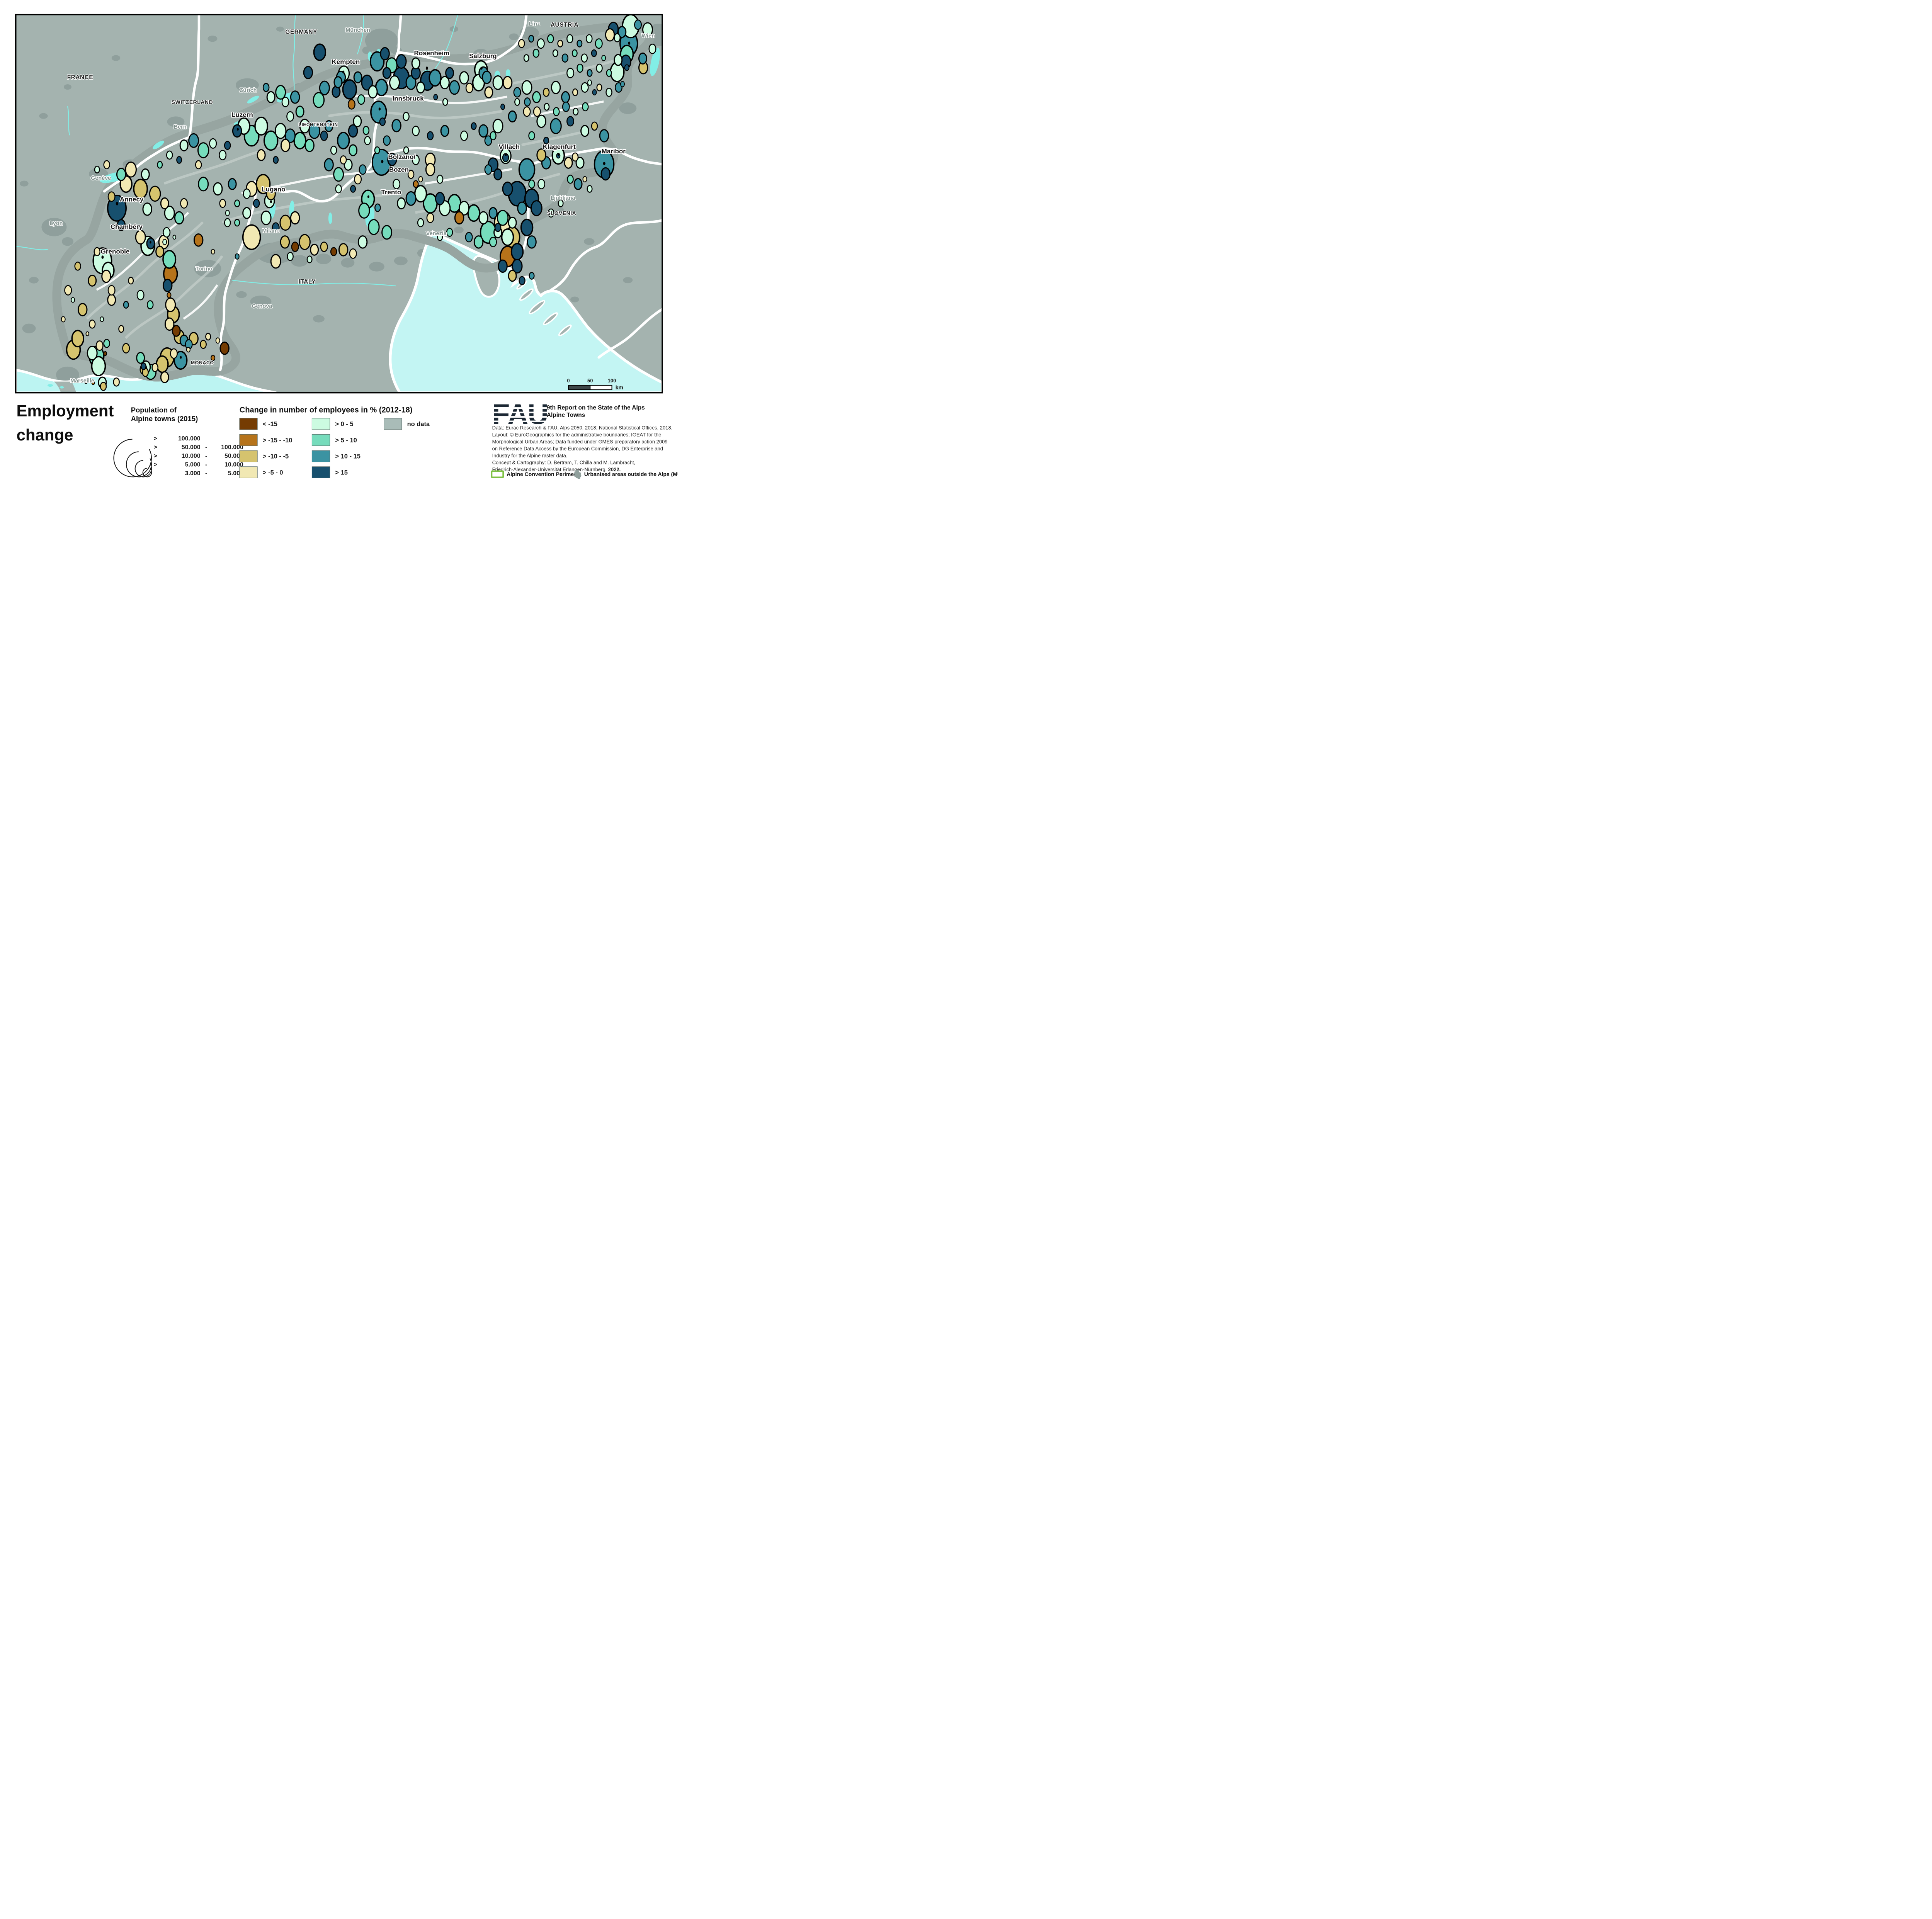 This screenshot has height=1919, width=1932. Describe the element at coordinates (56, 224) in the screenshot. I see `city-label: Lyon` at that location.